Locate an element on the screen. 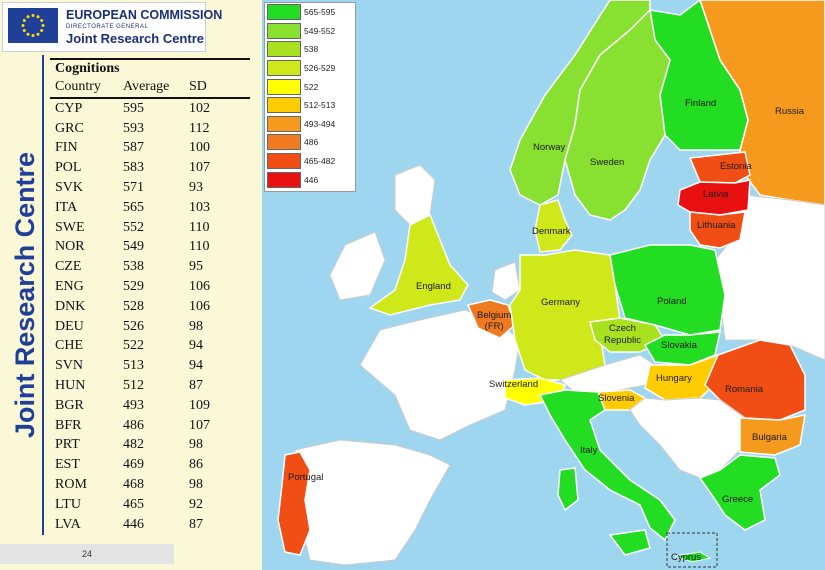 The width and height of the screenshot is (825, 570). table-row: SWE 552 110 is located at coordinates (150, 228).